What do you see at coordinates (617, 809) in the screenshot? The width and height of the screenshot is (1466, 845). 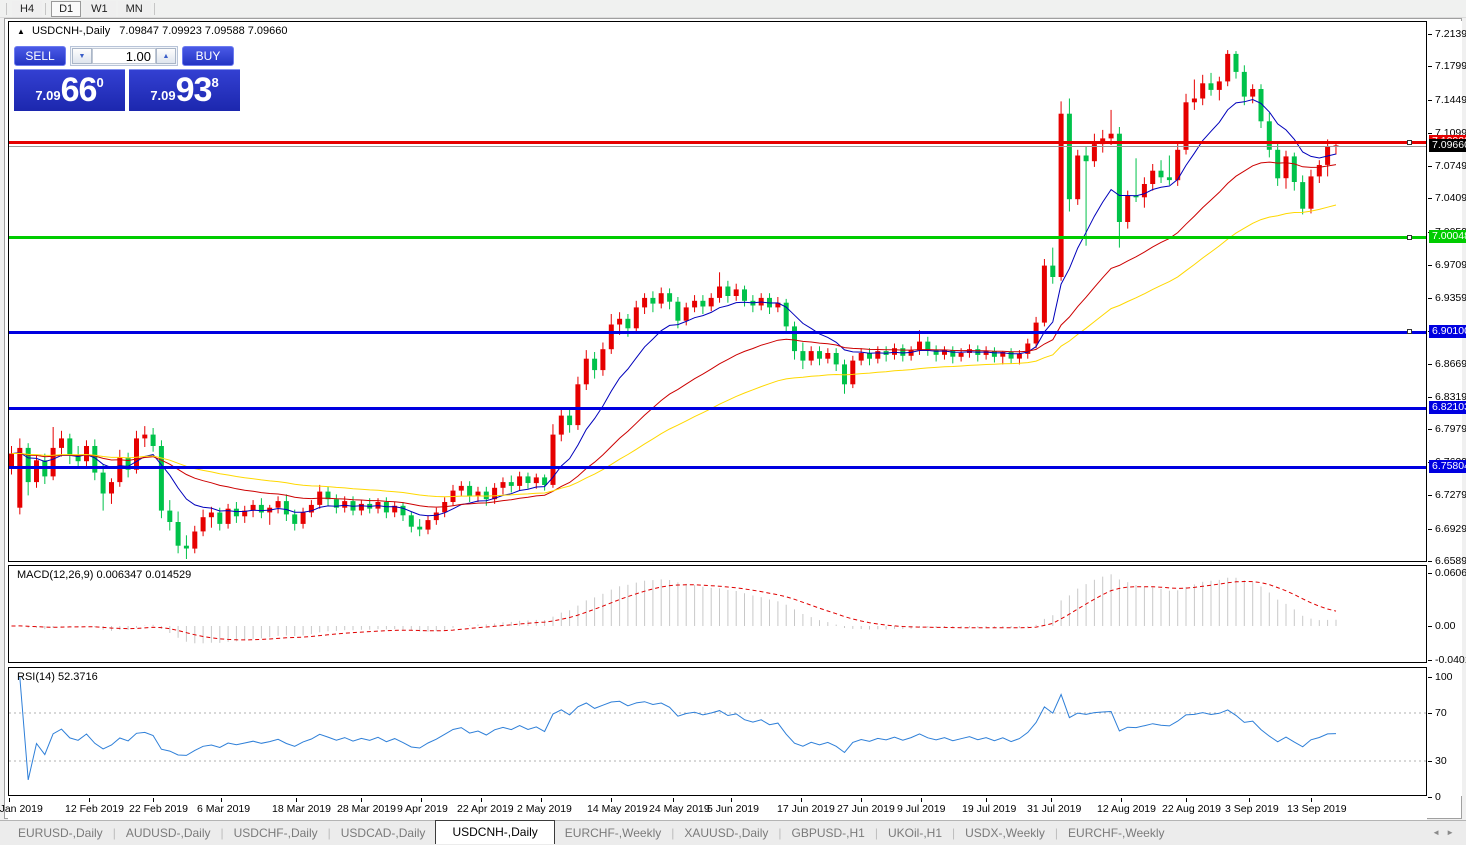 I see `time-tick-label: 14 May 2019` at bounding box center [617, 809].